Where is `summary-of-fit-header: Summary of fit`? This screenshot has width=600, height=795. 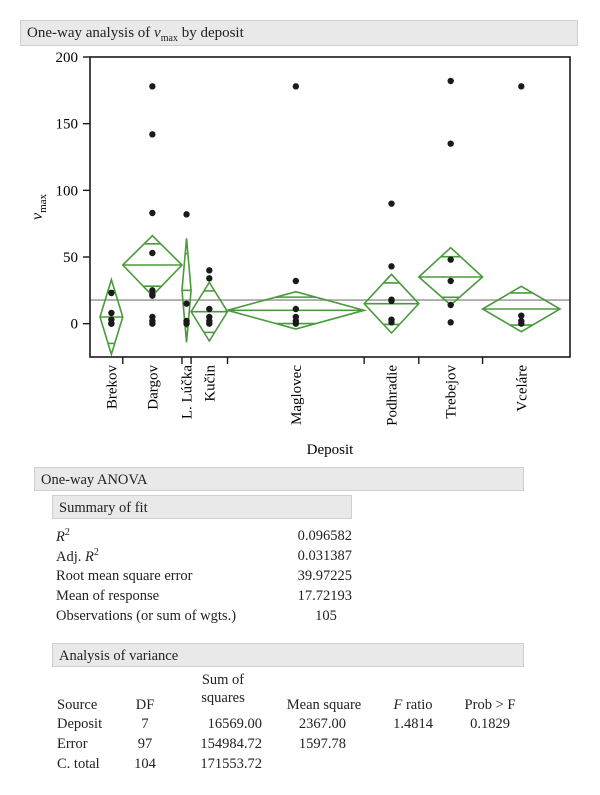 summary-of-fit-header: Summary of fit is located at coordinates (202, 507).